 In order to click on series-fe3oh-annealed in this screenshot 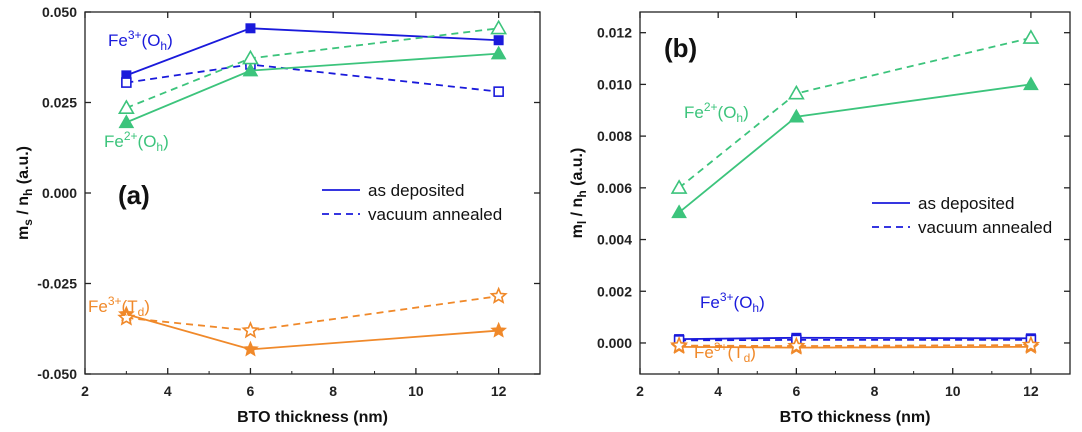, I will do `click(312, 78)`.